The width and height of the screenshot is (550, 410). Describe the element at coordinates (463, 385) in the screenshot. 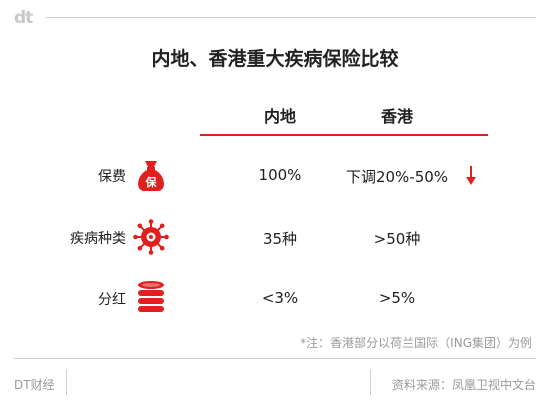

I see `footer-source: 资料来源：凤凰卫视中文台` at that location.